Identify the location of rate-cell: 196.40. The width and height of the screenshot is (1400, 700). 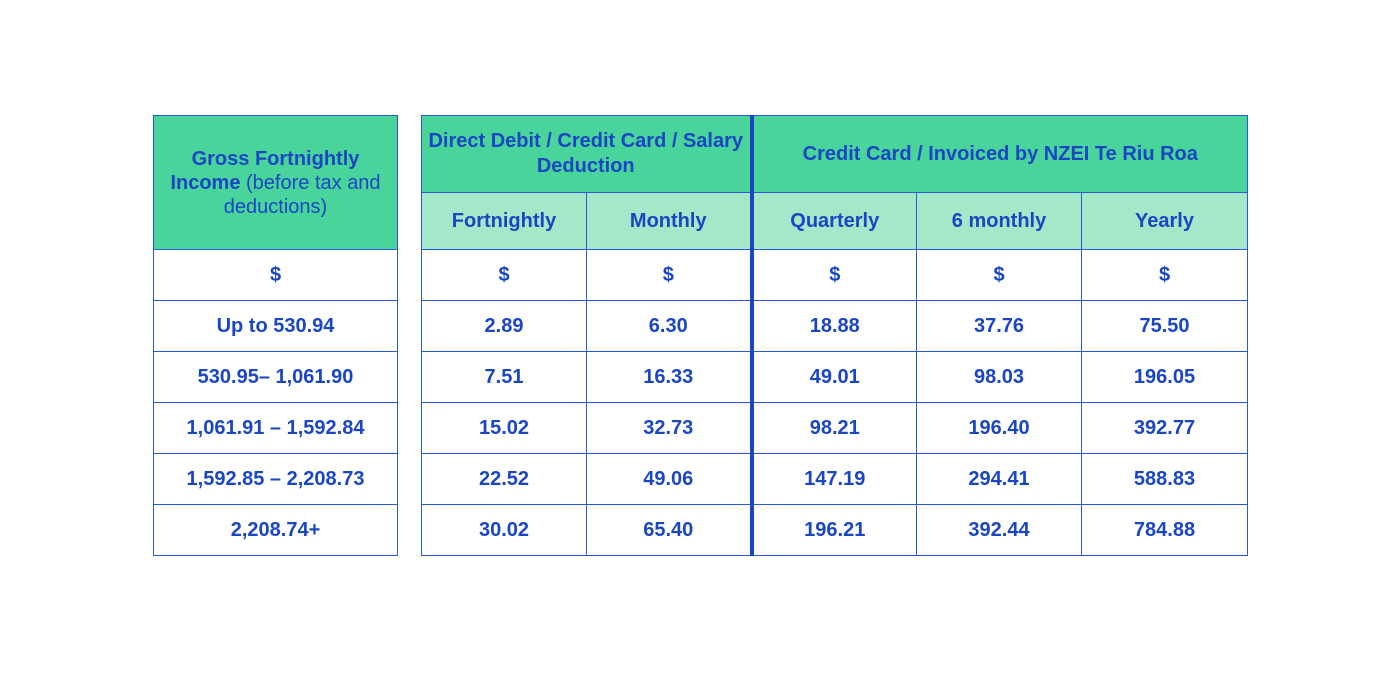
(999, 428).